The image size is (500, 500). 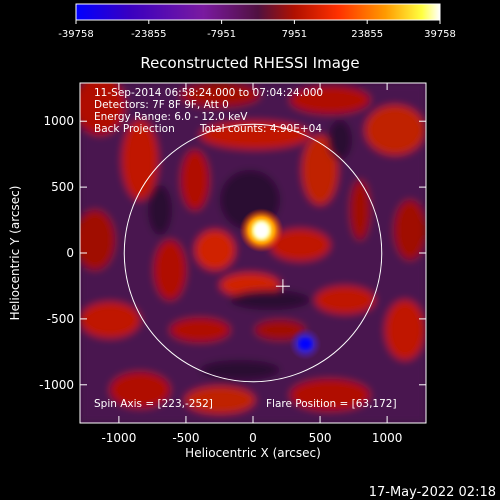 I want to click on x-tick-label: 500, so click(x=320, y=438).